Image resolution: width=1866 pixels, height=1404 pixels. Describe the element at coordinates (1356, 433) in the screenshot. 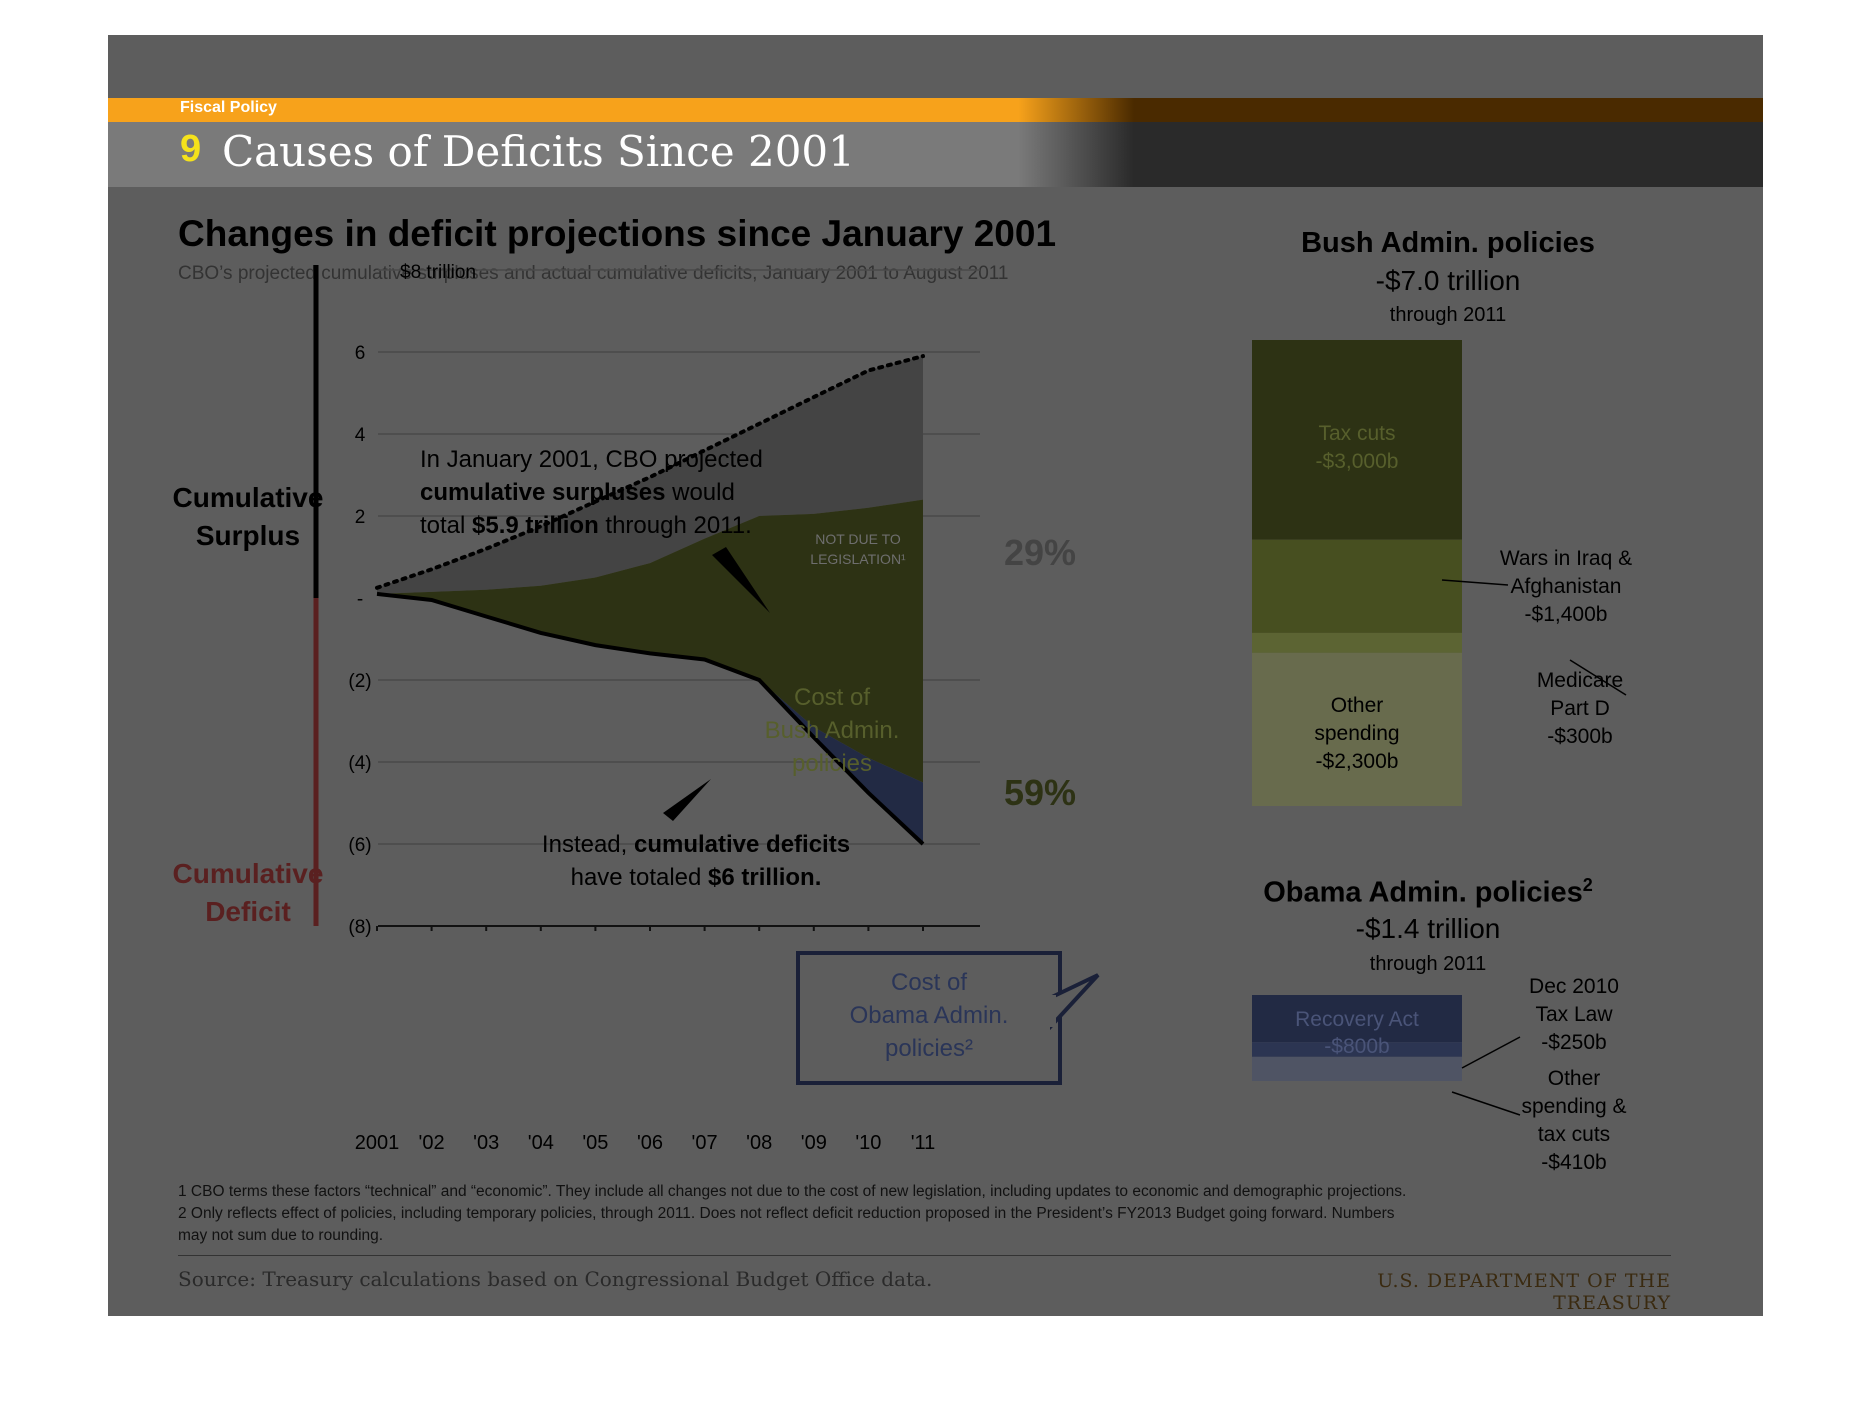

I see `bush-seg-label: Tax cuts` at that location.